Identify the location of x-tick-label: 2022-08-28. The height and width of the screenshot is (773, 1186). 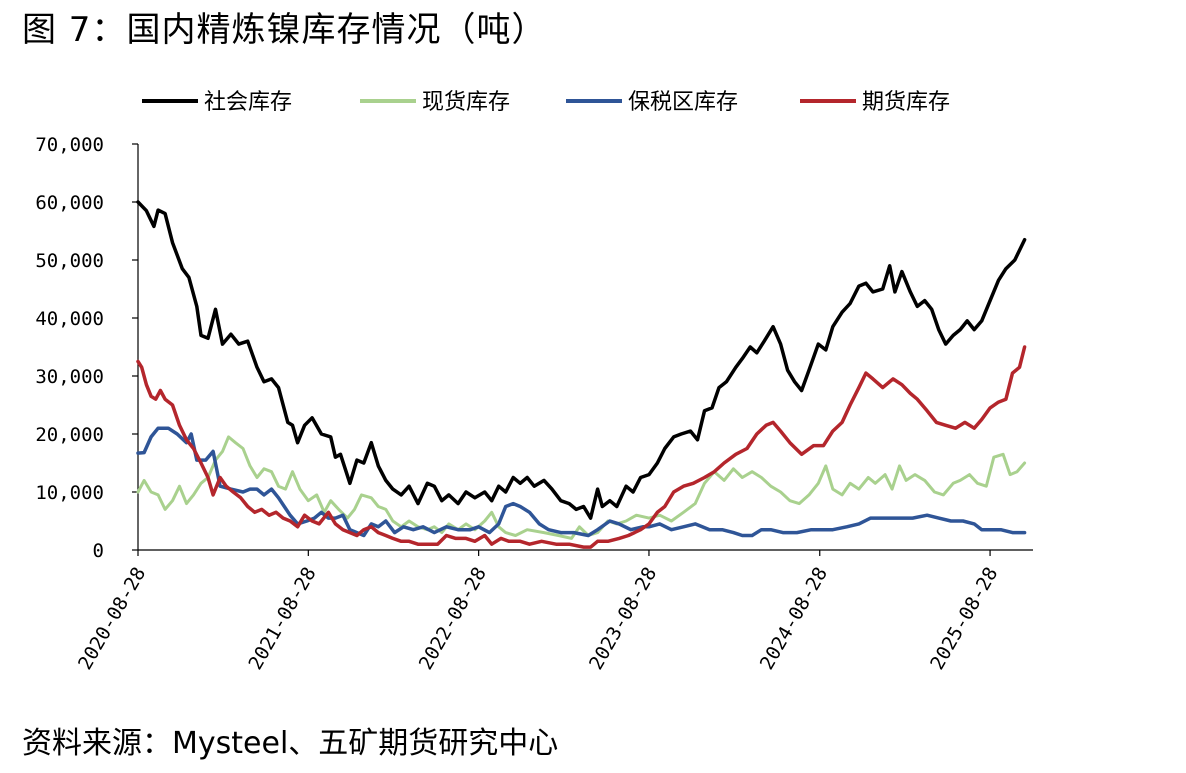
(453, 619).